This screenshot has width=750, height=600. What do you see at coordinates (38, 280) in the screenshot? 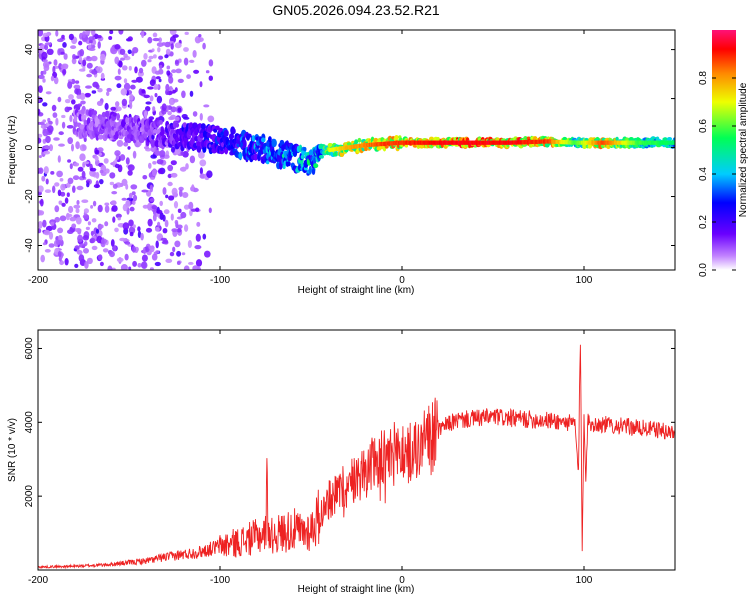
I see `x-tick-label: -200` at bounding box center [38, 280].